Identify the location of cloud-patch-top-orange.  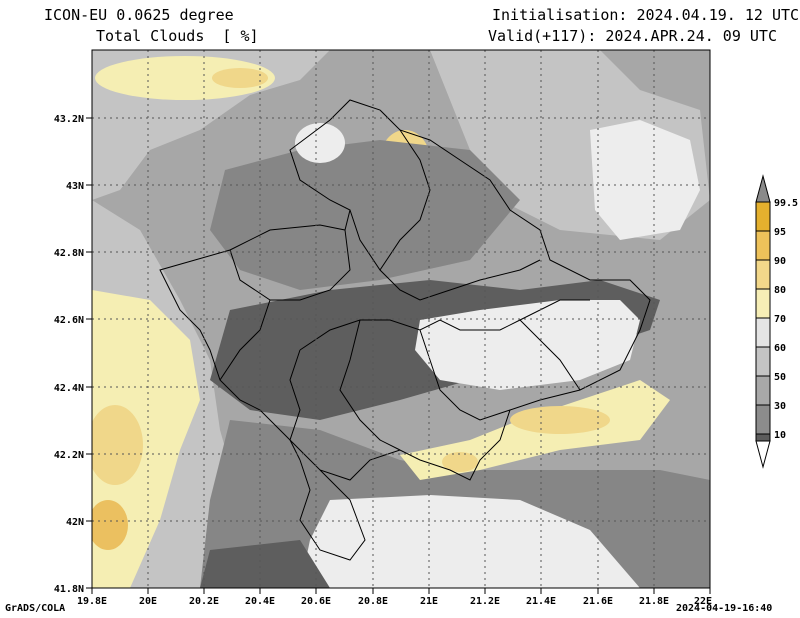
(240, 78).